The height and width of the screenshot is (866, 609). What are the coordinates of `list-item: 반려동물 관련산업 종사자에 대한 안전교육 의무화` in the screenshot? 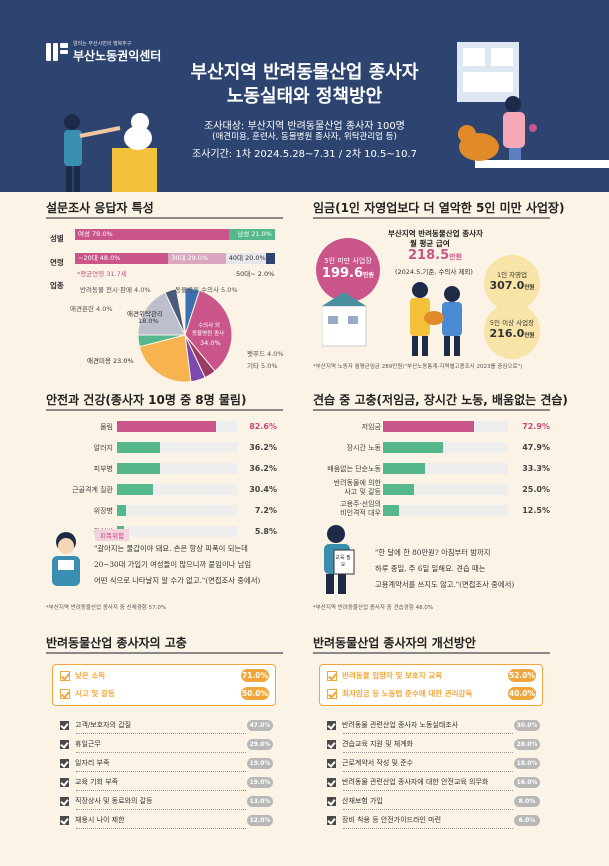 It's located at (407, 782).